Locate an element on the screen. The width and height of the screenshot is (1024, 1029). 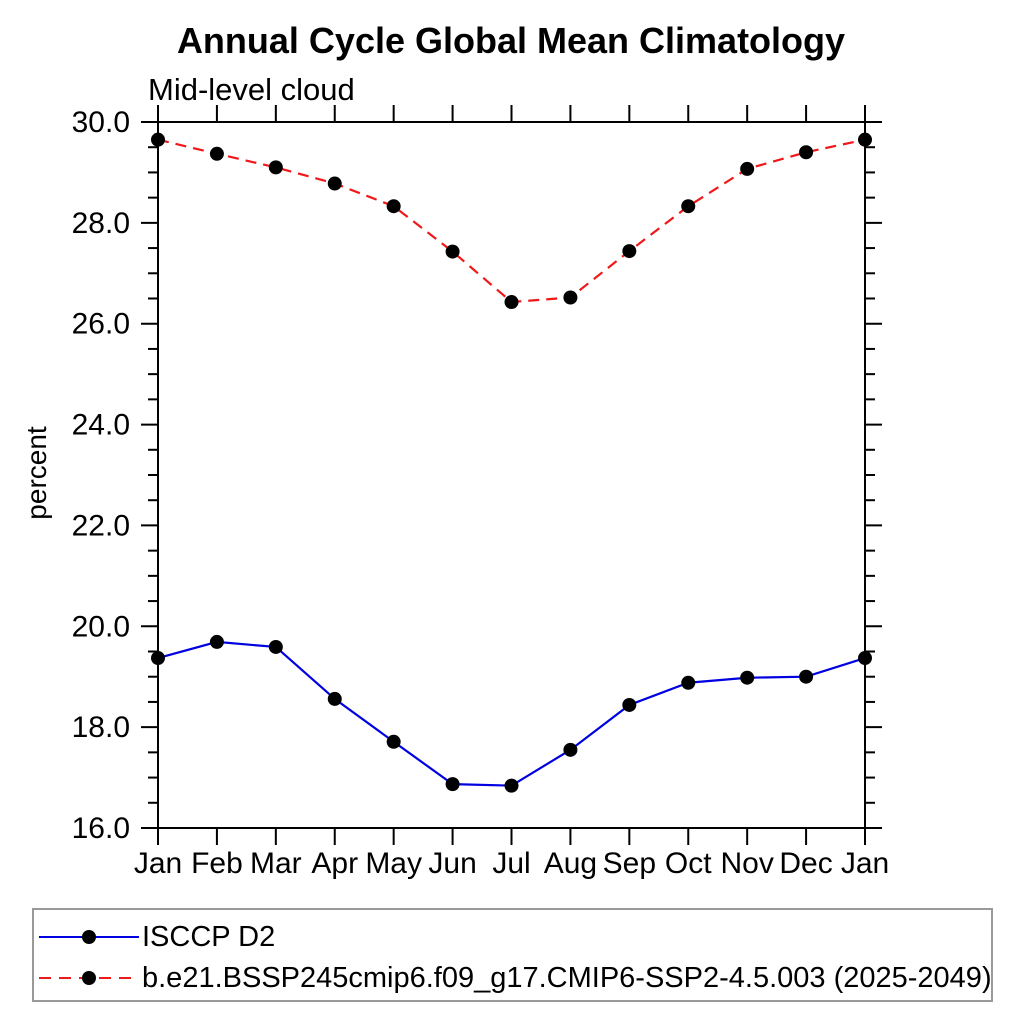
x-tick-label: Jun is located at coordinates (452, 863).